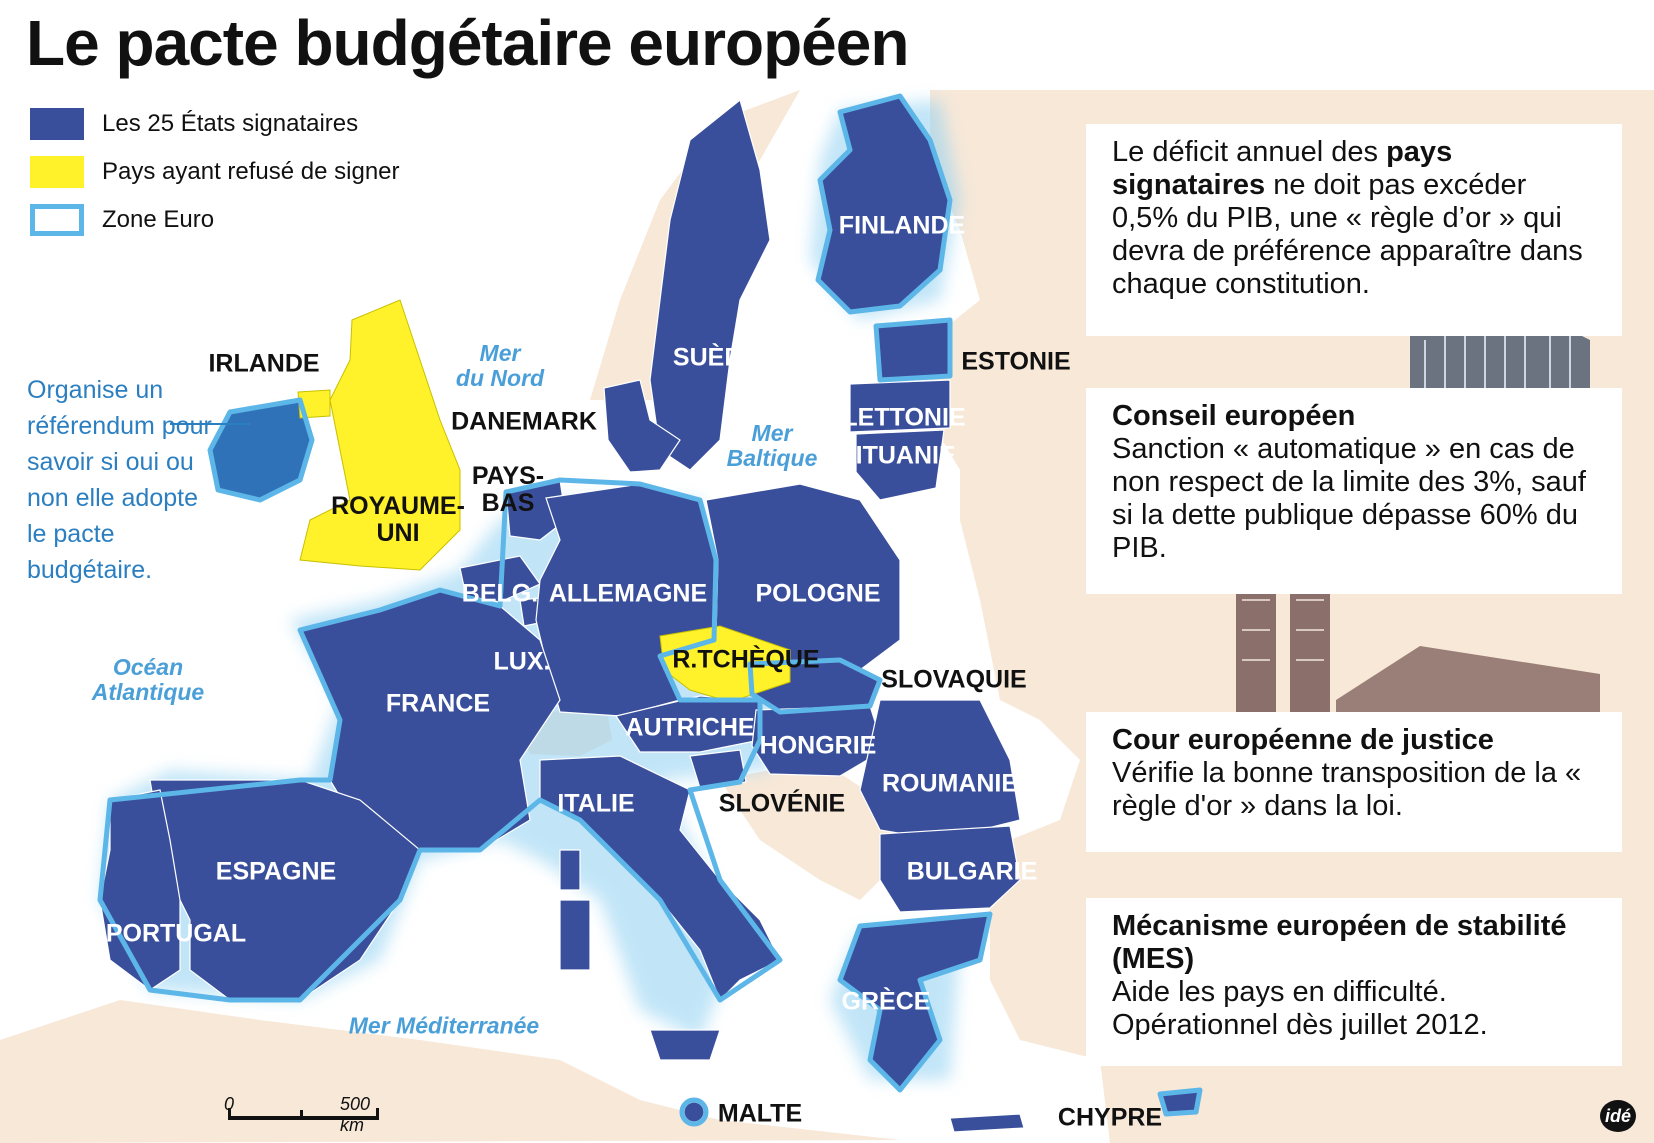 The image size is (1654, 1143). I want to click on country-sicile, so click(685, 1045).